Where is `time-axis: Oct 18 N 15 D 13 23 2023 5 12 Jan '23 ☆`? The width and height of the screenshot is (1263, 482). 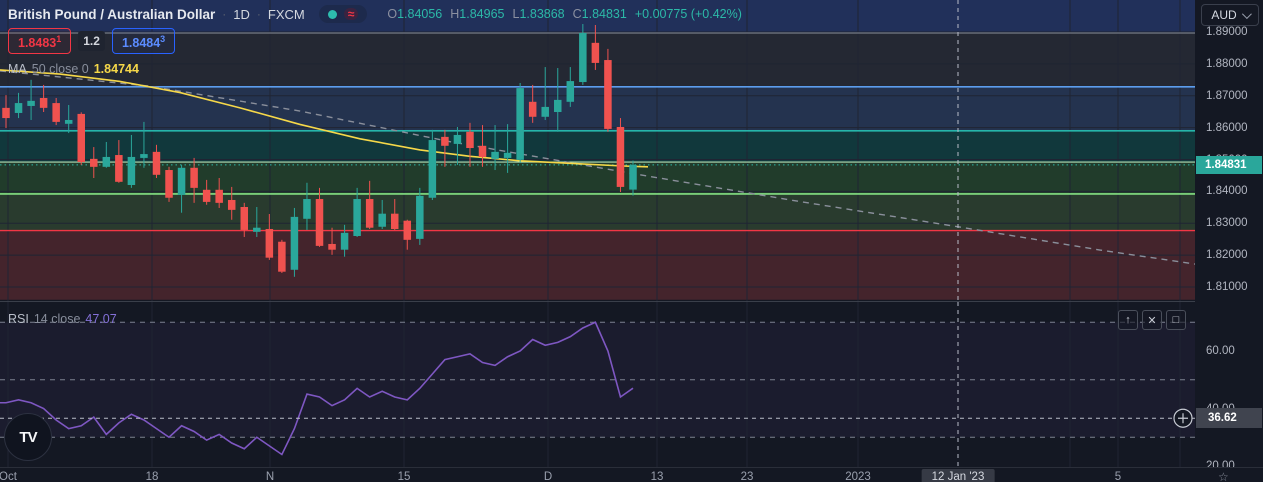 time-axis: Oct 18 N 15 D 13 23 2023 5 12 Jan '23 ☆ is located at coordinates (631, 474).